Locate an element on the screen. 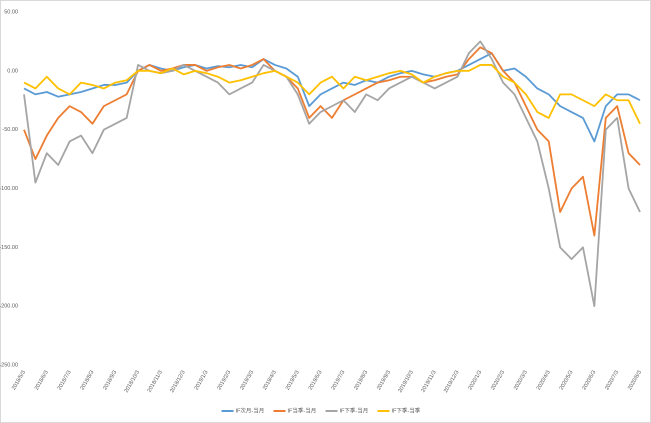 The width and height of the screenshot is (651, 423). y-tick-label: 50.00 is located at coordinates (11, 12).